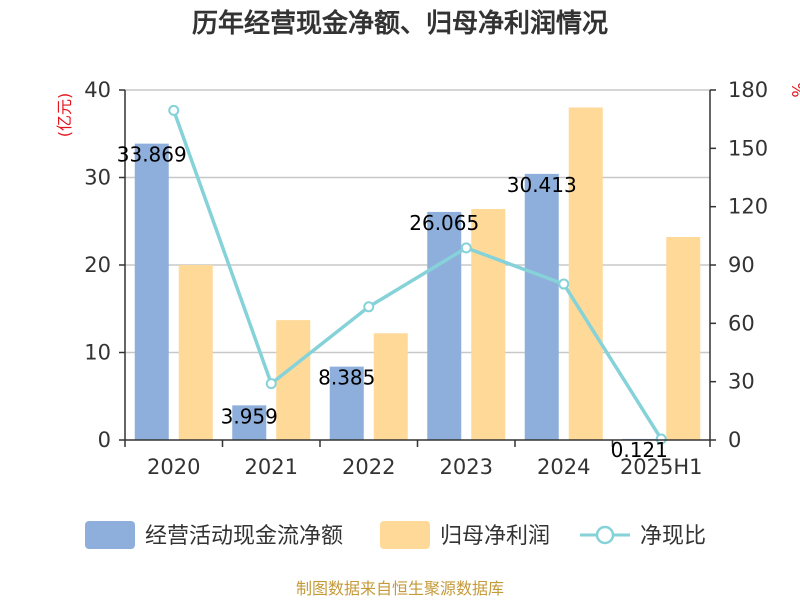 This screenshot has width=800, height=600. I want to click on x-tick-label: 2025H1, so click(661, 467).